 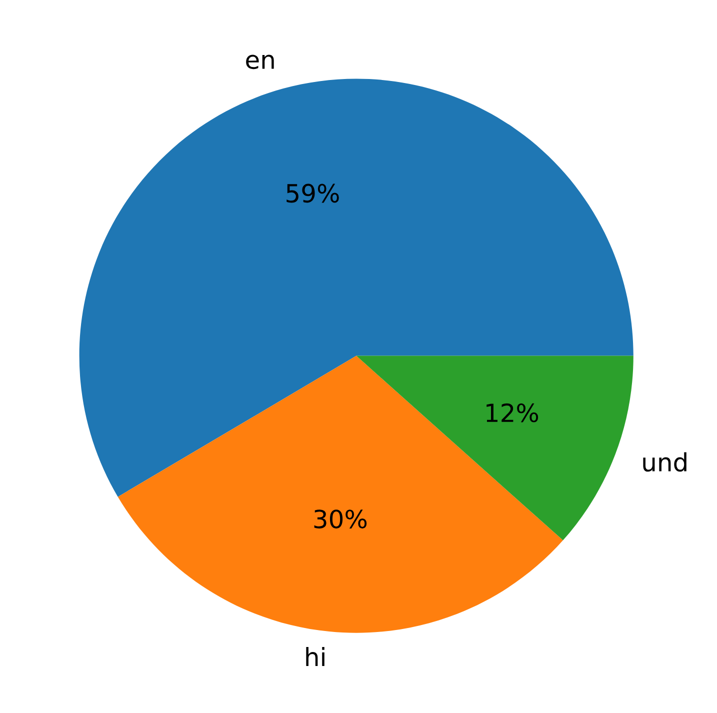 I want to click on slice-label: en, so click(x=260, y=62).